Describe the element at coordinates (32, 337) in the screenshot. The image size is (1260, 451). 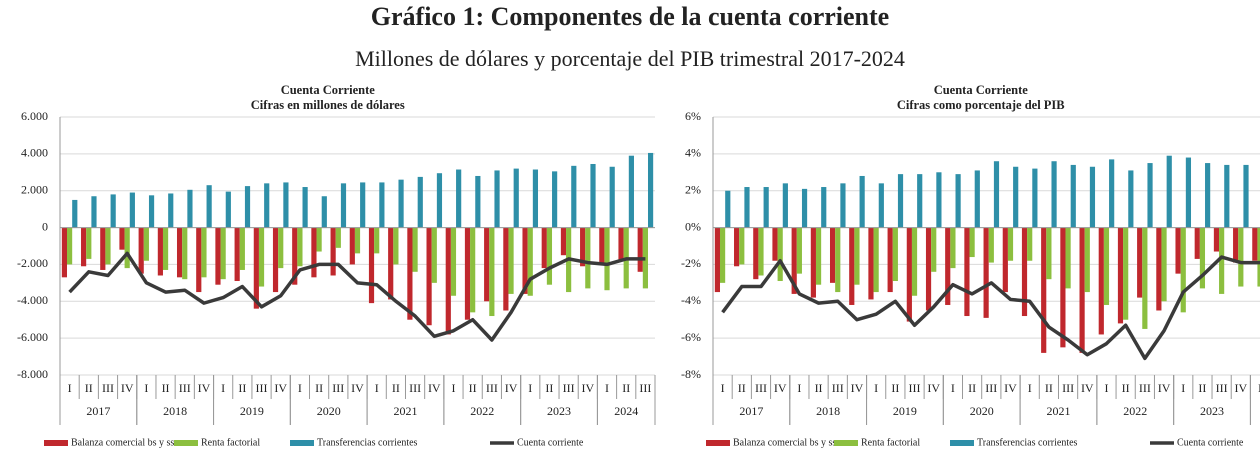
I see `y-tick-label: -6.000` at that location.